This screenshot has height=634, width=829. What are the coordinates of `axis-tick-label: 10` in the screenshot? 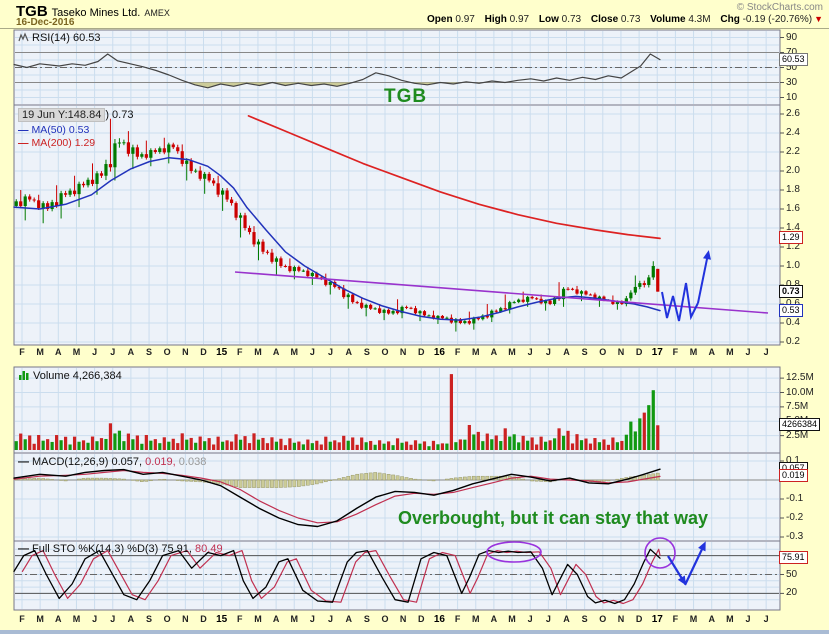 It's located at (792, 97).